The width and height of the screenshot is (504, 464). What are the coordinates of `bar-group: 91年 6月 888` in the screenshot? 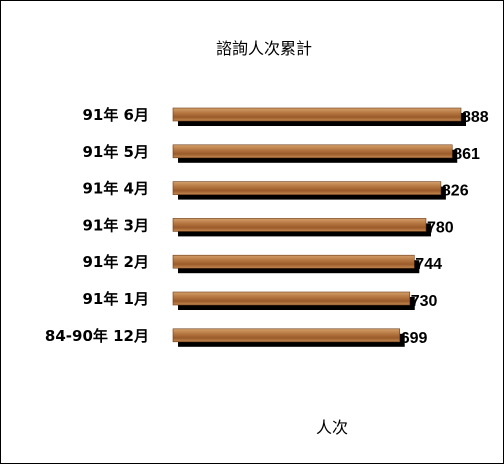 It's located at (285, 116).